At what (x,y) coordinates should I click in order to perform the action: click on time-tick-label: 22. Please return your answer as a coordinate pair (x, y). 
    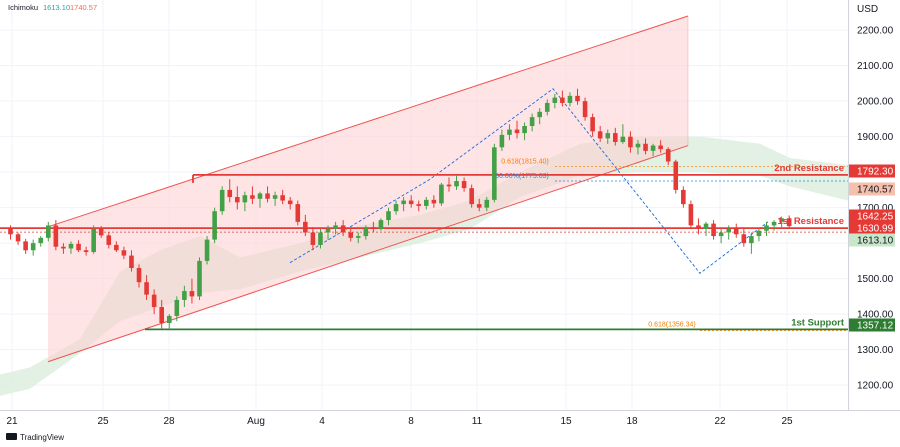
    Looking at the image, I should click on (720, 421).